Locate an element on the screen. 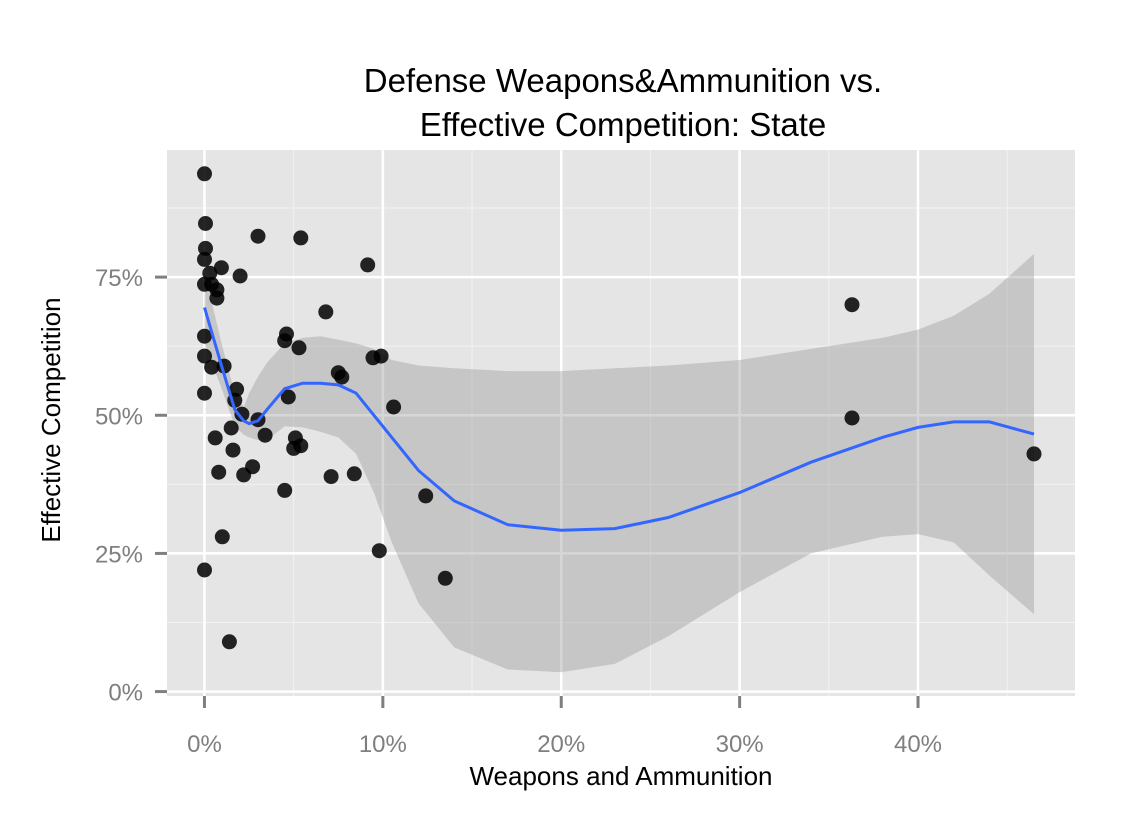 The width and height of the screenshot is (1125, 825). y-tick-label: 50% is located at coordinates (119, 416).